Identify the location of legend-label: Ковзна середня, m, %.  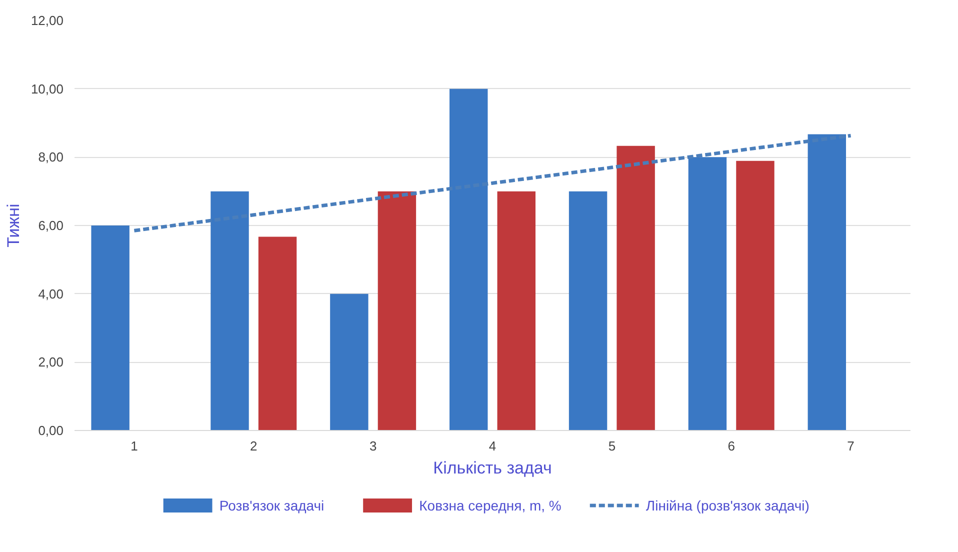
(490, 506).